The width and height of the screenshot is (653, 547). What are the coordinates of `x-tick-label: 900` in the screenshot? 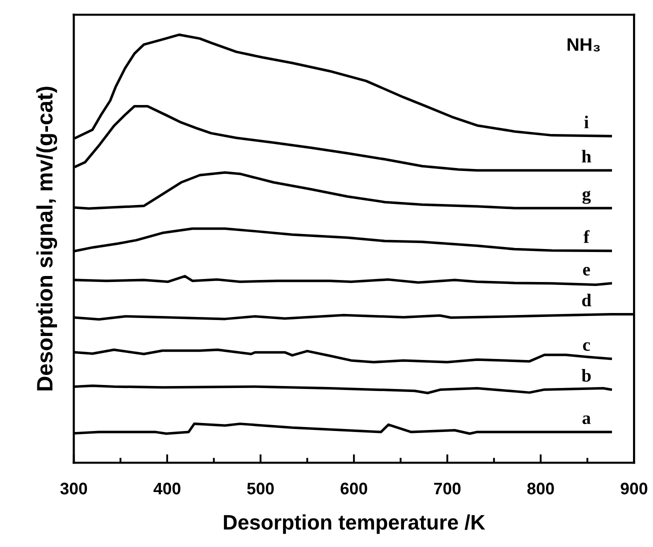 It's located at (634, 488).